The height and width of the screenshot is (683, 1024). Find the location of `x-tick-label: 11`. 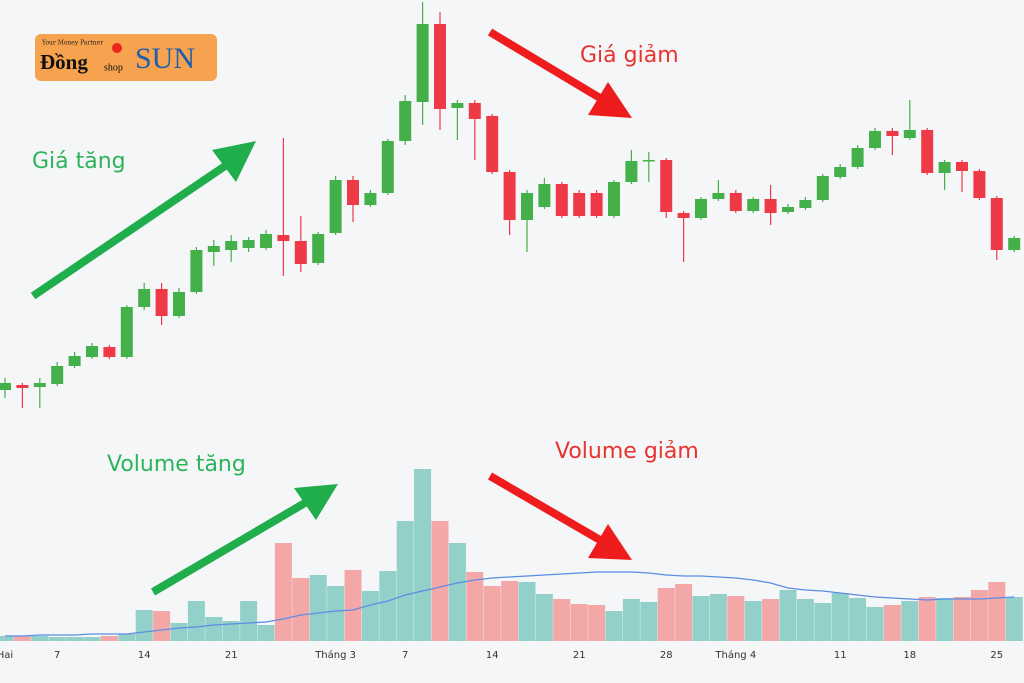

x-tick-label: 11 is located at coordinates (840, 655).